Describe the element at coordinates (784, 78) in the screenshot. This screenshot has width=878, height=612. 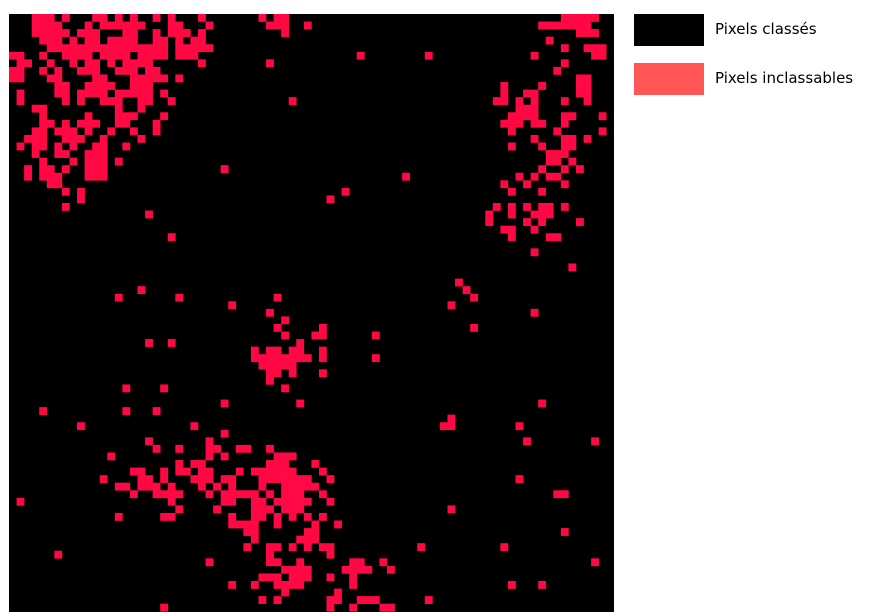
I see `legend-label-unclassified: Pixels inclassables` at that location.